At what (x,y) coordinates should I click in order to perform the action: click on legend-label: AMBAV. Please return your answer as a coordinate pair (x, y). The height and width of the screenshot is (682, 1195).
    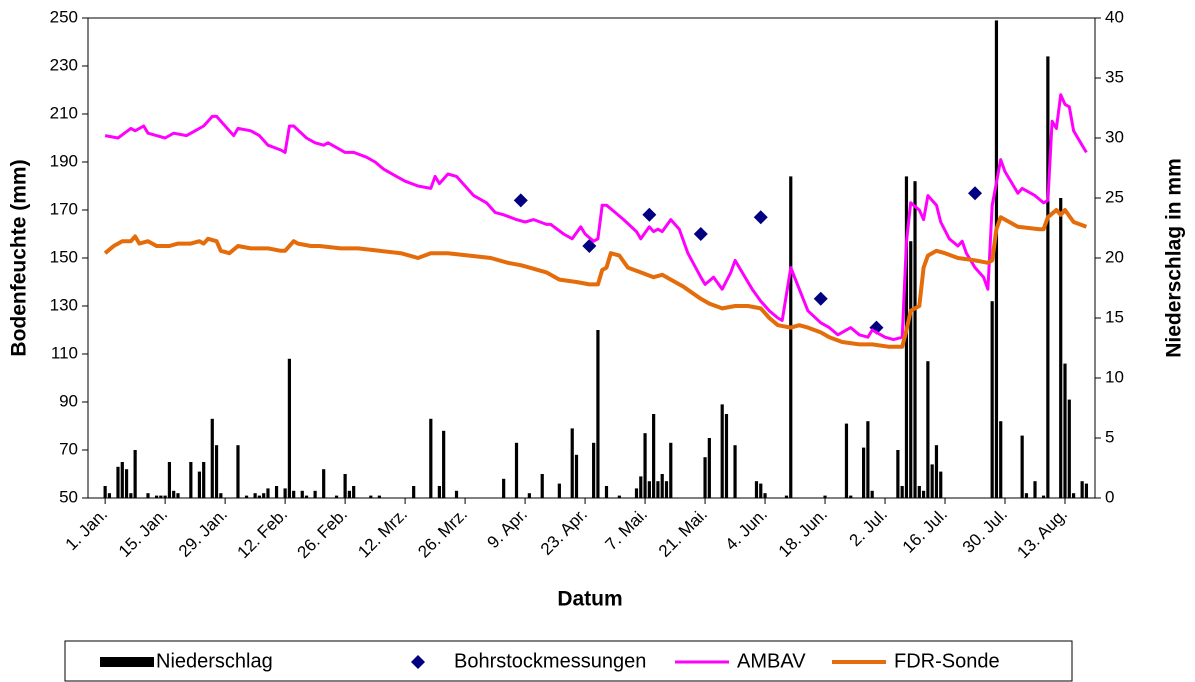
    Looking at the image, I should click on (771, 661).